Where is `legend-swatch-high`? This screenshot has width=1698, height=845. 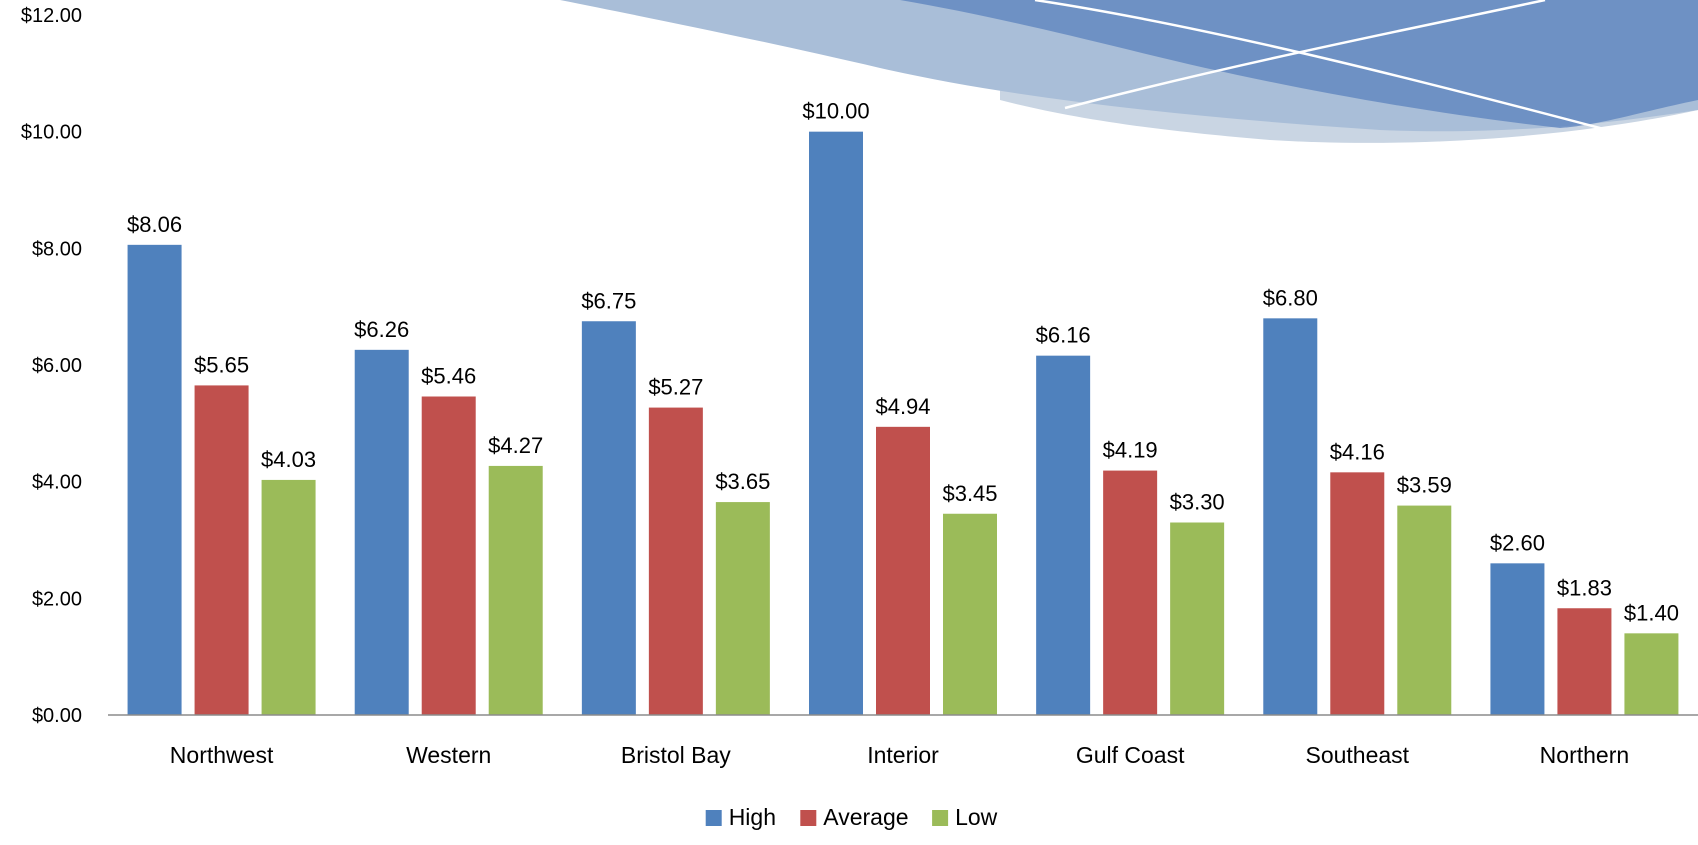 legend-swatch-high is located at coordinates (713, 818).